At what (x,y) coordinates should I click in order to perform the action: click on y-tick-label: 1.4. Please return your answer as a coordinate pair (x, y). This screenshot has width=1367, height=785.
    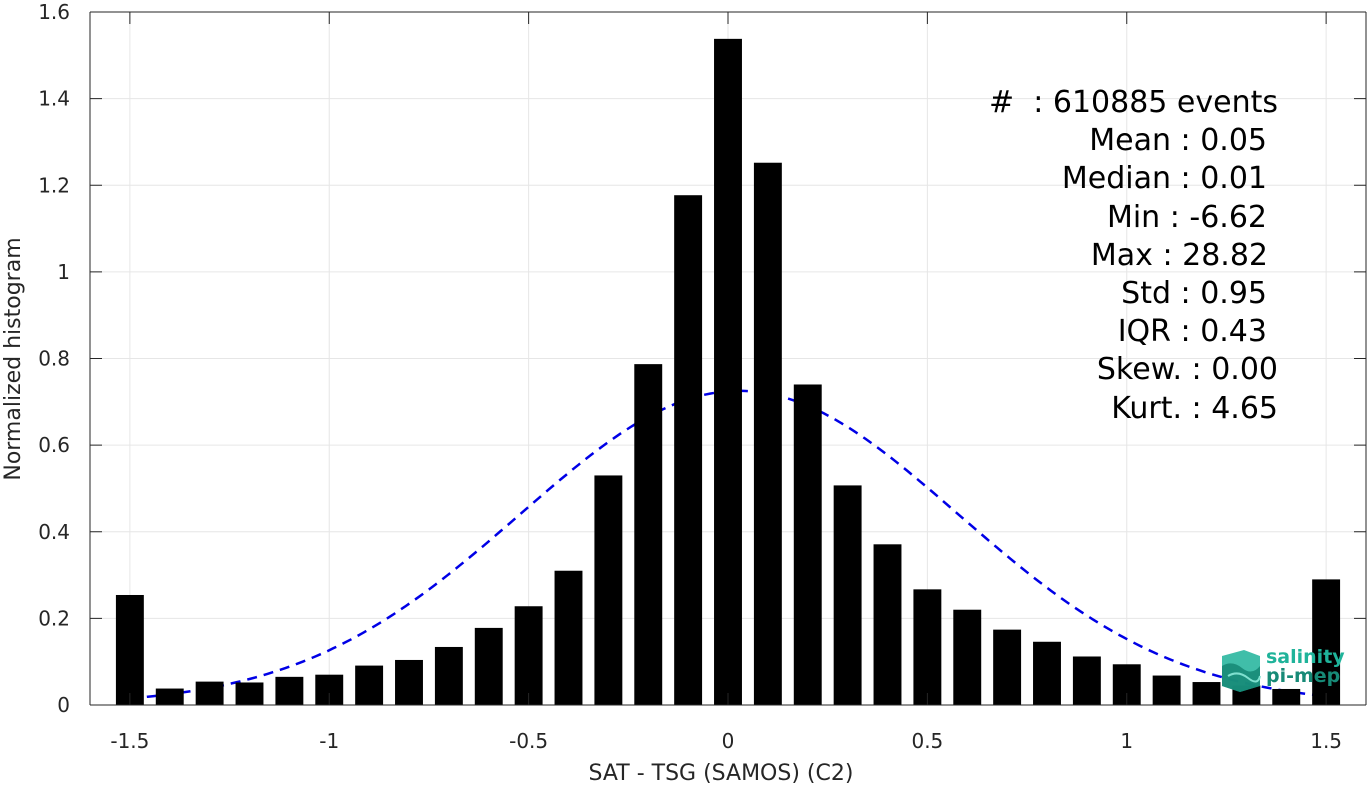
    Looking at the image, I should click on (54, 99).